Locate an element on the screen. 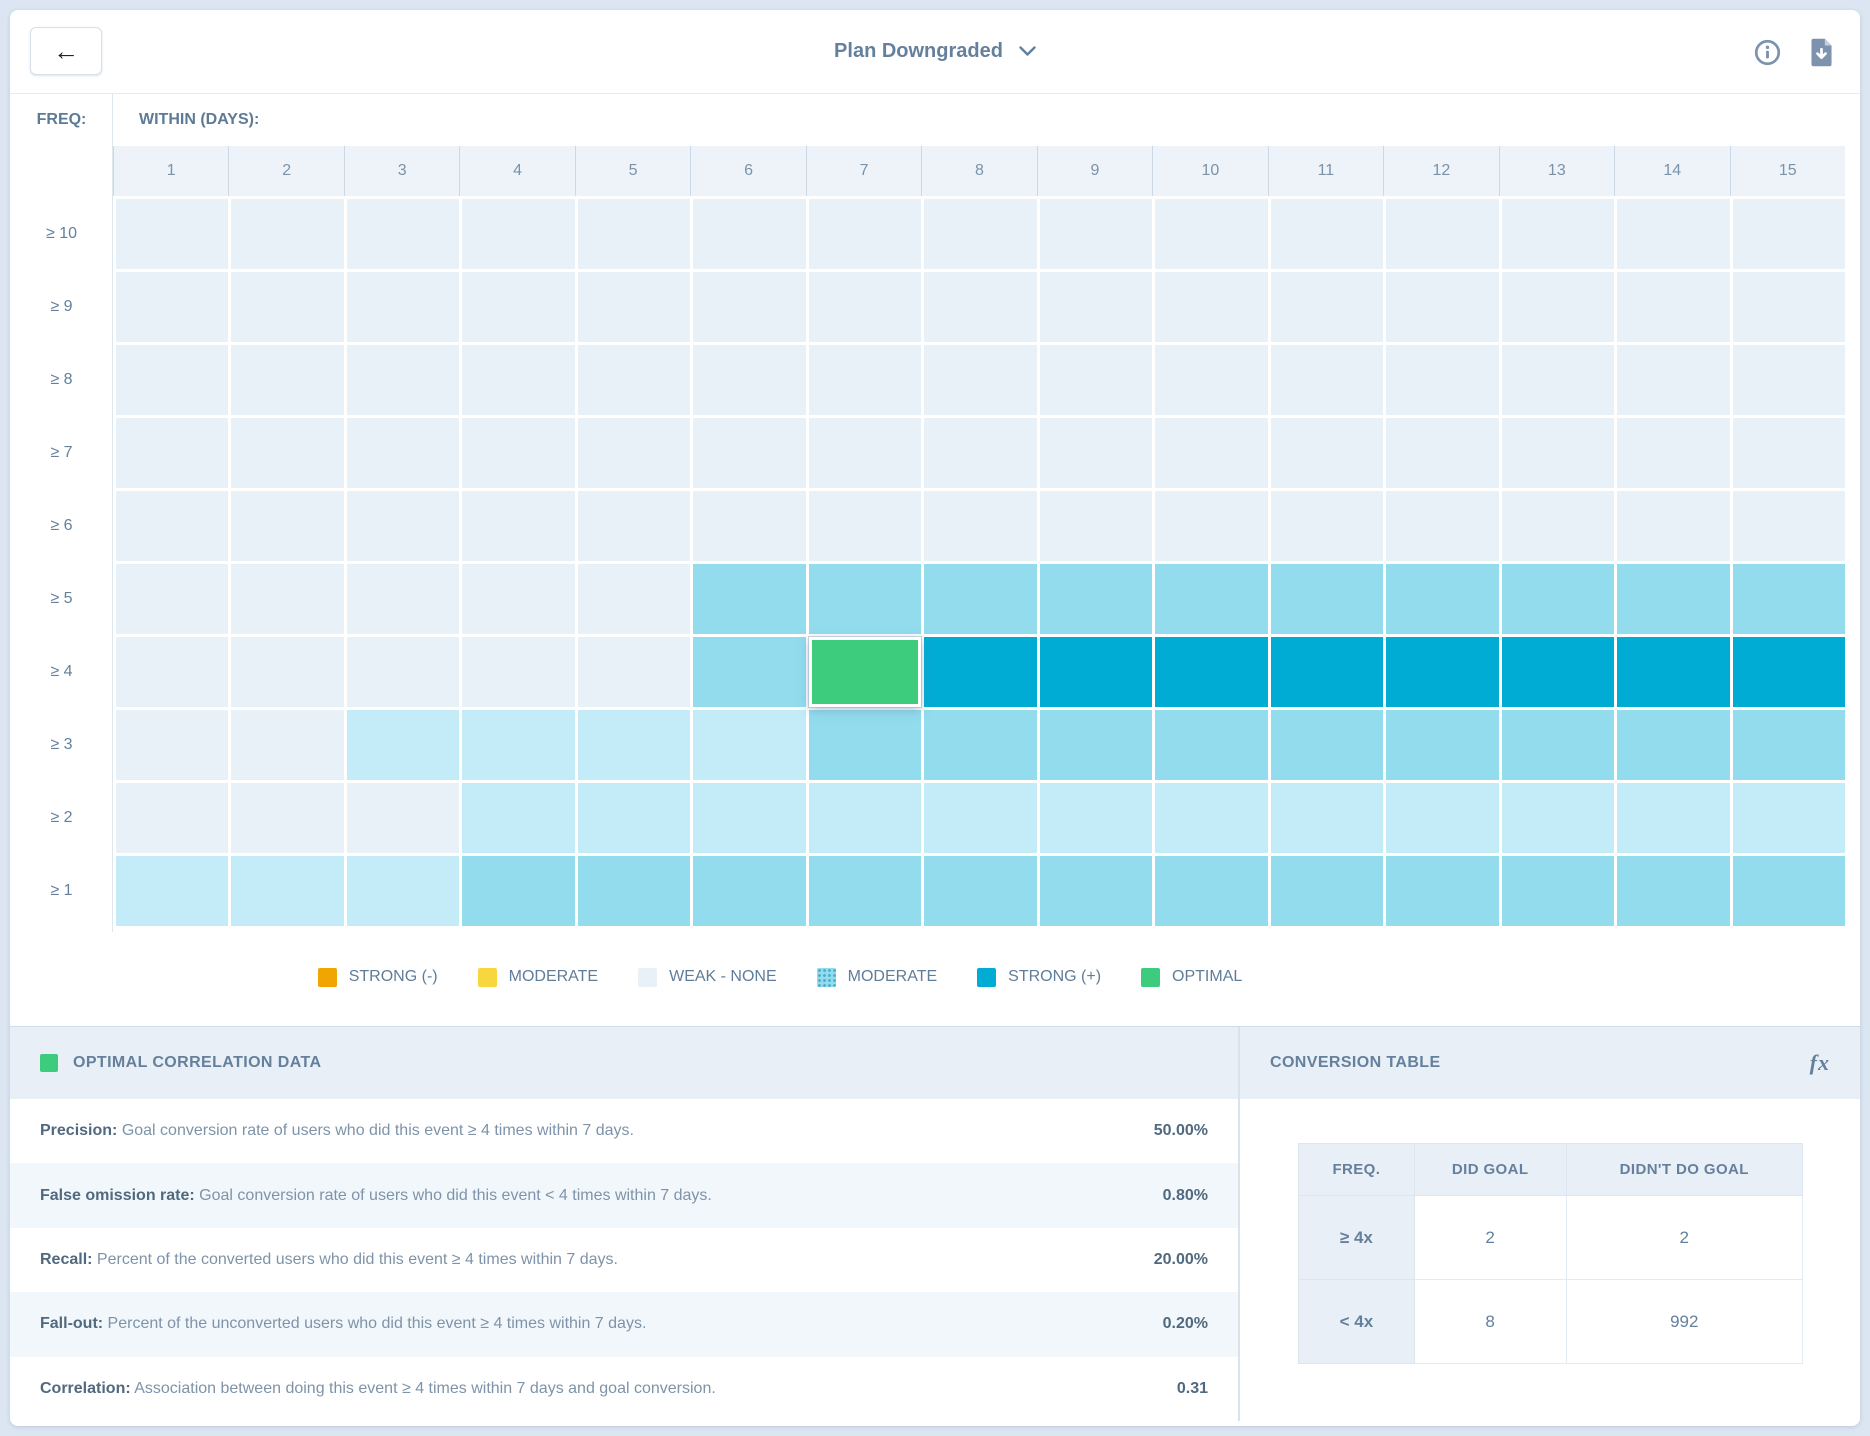 This screenshot has width=1870, height=1436. formula-fx-icon: fx is located at coordinates (1819, 1062).